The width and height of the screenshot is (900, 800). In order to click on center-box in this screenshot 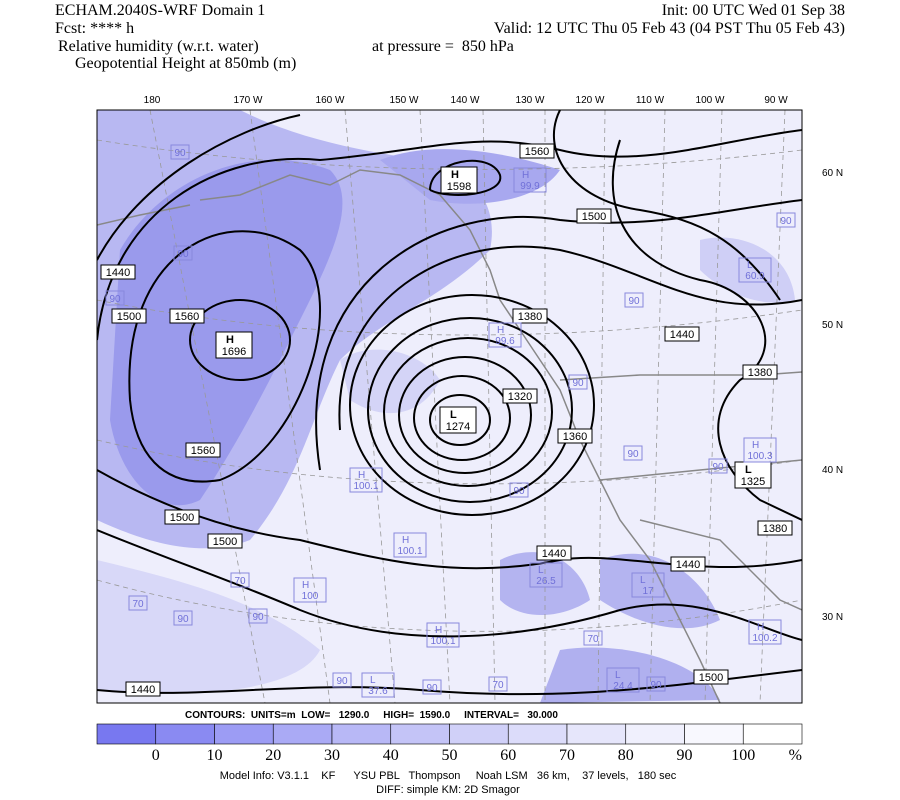, I will do `click(234, 345)`.